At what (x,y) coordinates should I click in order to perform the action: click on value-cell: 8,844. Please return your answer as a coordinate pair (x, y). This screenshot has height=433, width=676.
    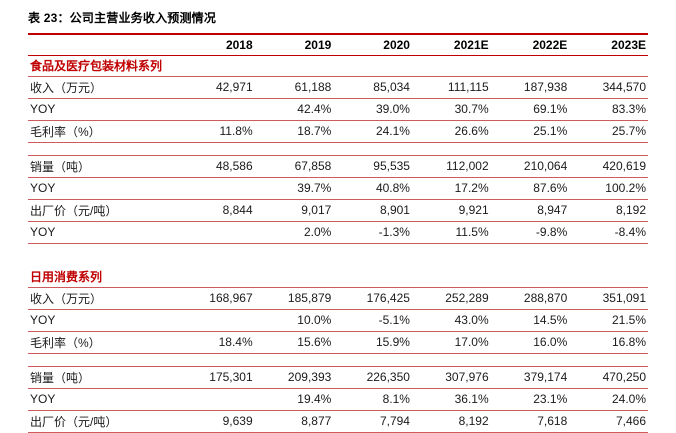
    Looking at the image, I should click on (215, 210).